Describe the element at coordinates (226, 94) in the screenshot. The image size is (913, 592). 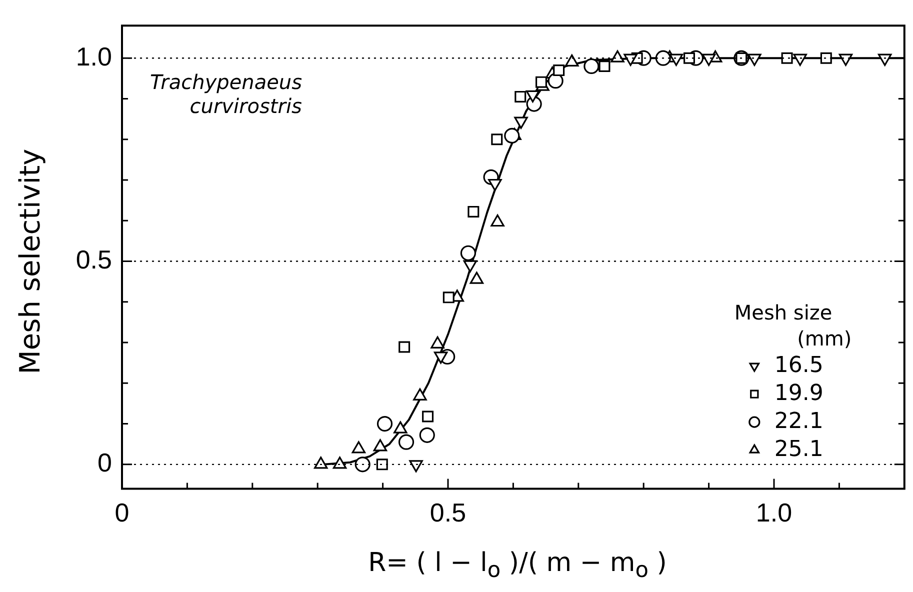
I see `annotation: Trachypenaeus curvirostris` at that location.